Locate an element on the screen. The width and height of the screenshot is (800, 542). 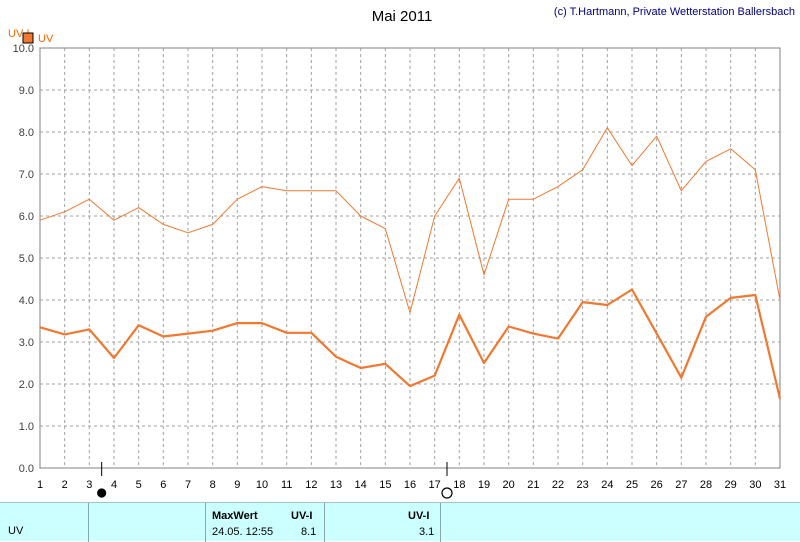
footer-row-label-cell: UV is located at coordinates (44, 522).